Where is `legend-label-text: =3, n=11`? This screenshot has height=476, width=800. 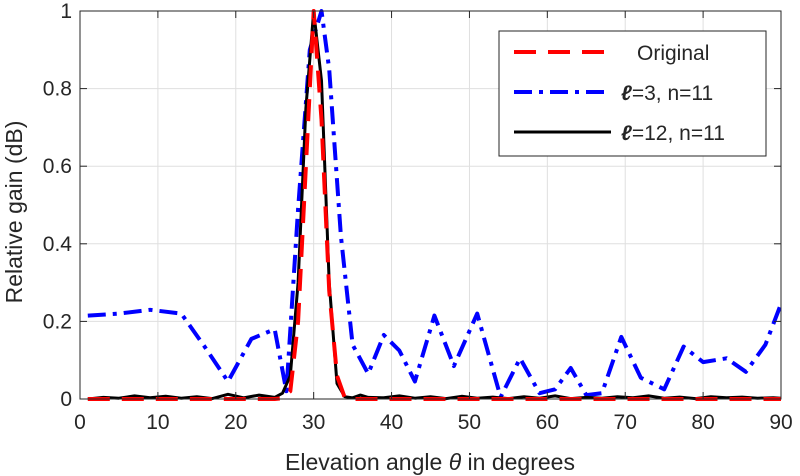 legend-label-text: =3, n=11 is located at coordinates (672, 93).